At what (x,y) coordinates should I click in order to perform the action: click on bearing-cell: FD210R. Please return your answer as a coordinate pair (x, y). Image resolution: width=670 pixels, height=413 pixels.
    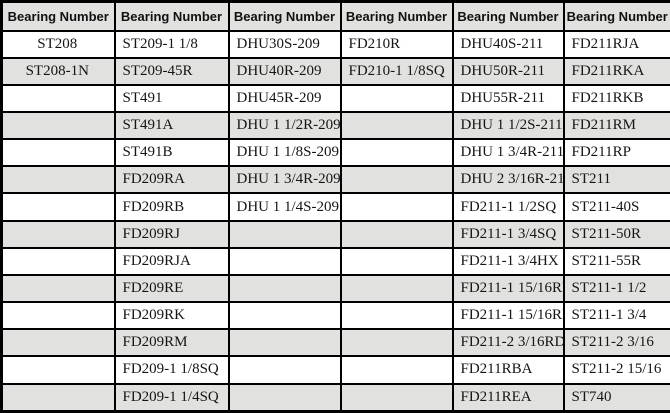
    Looking at the image, I should click on (396, 44).